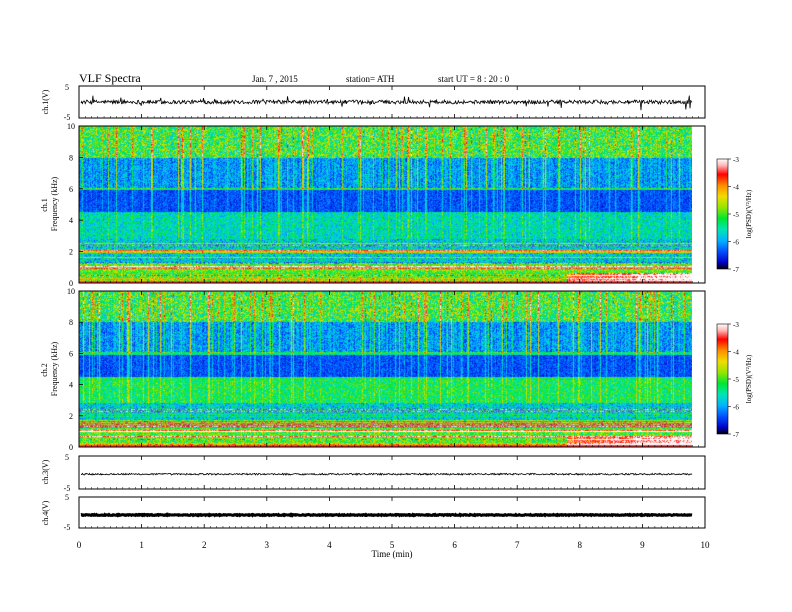 This screenshot has width=792, height=612. I want to click on ch1-ylabel-line1: ch.1, so click(44, 205).